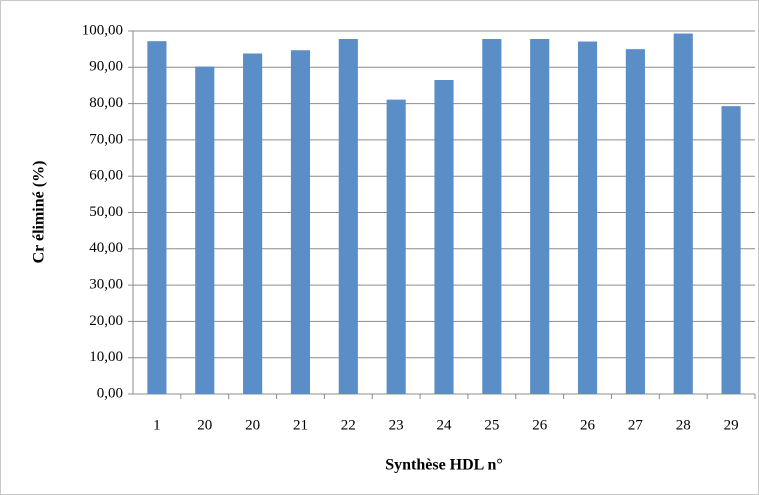 The width and height of the screenshot is (759, 495). What do you see at coordinates (731, 425) in the screenshot?
I see `x-tick-label: 29` at bounding box center [731, 425].